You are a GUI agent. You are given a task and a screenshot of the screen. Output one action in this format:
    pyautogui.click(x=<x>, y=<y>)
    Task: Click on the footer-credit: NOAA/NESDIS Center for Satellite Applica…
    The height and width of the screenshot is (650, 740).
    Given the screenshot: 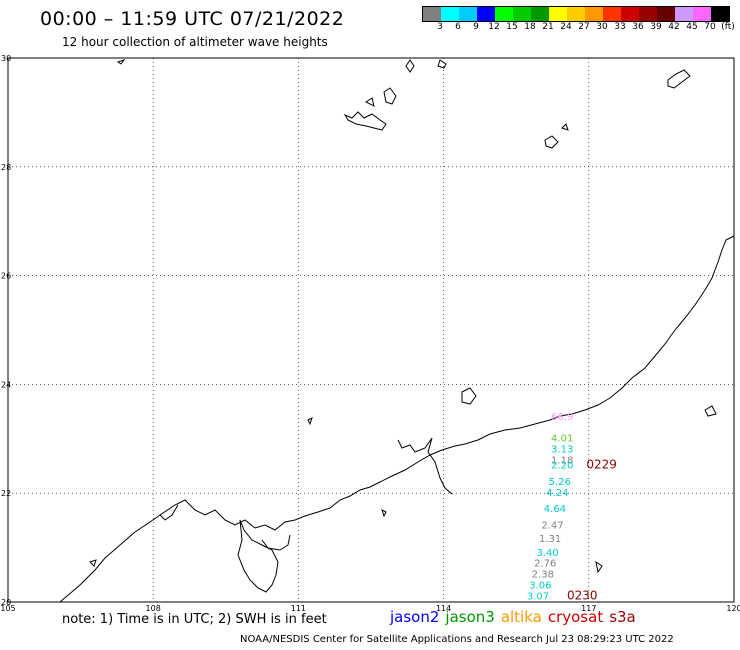 What is the action you would take?
    pyautogui.click(x=457, y=639)
    